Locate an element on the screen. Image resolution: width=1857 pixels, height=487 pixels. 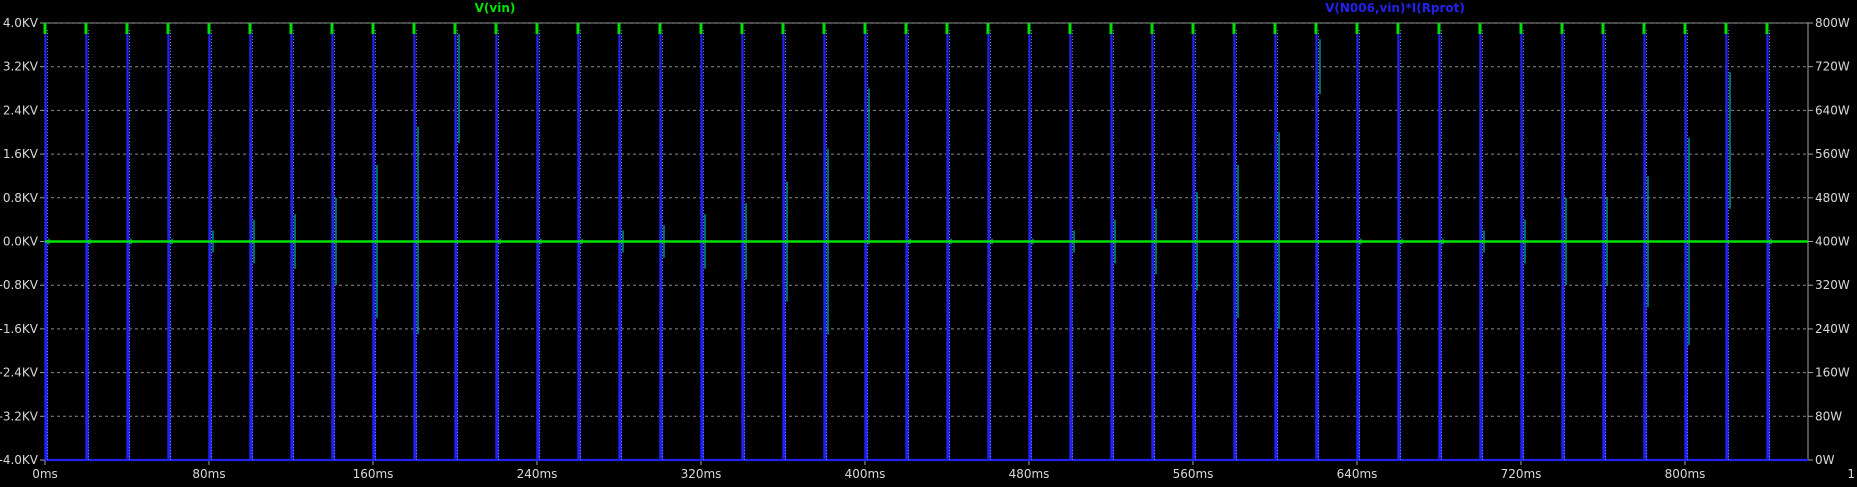
left-tick-label: -4.0KV is located at coordinates (19, 460).